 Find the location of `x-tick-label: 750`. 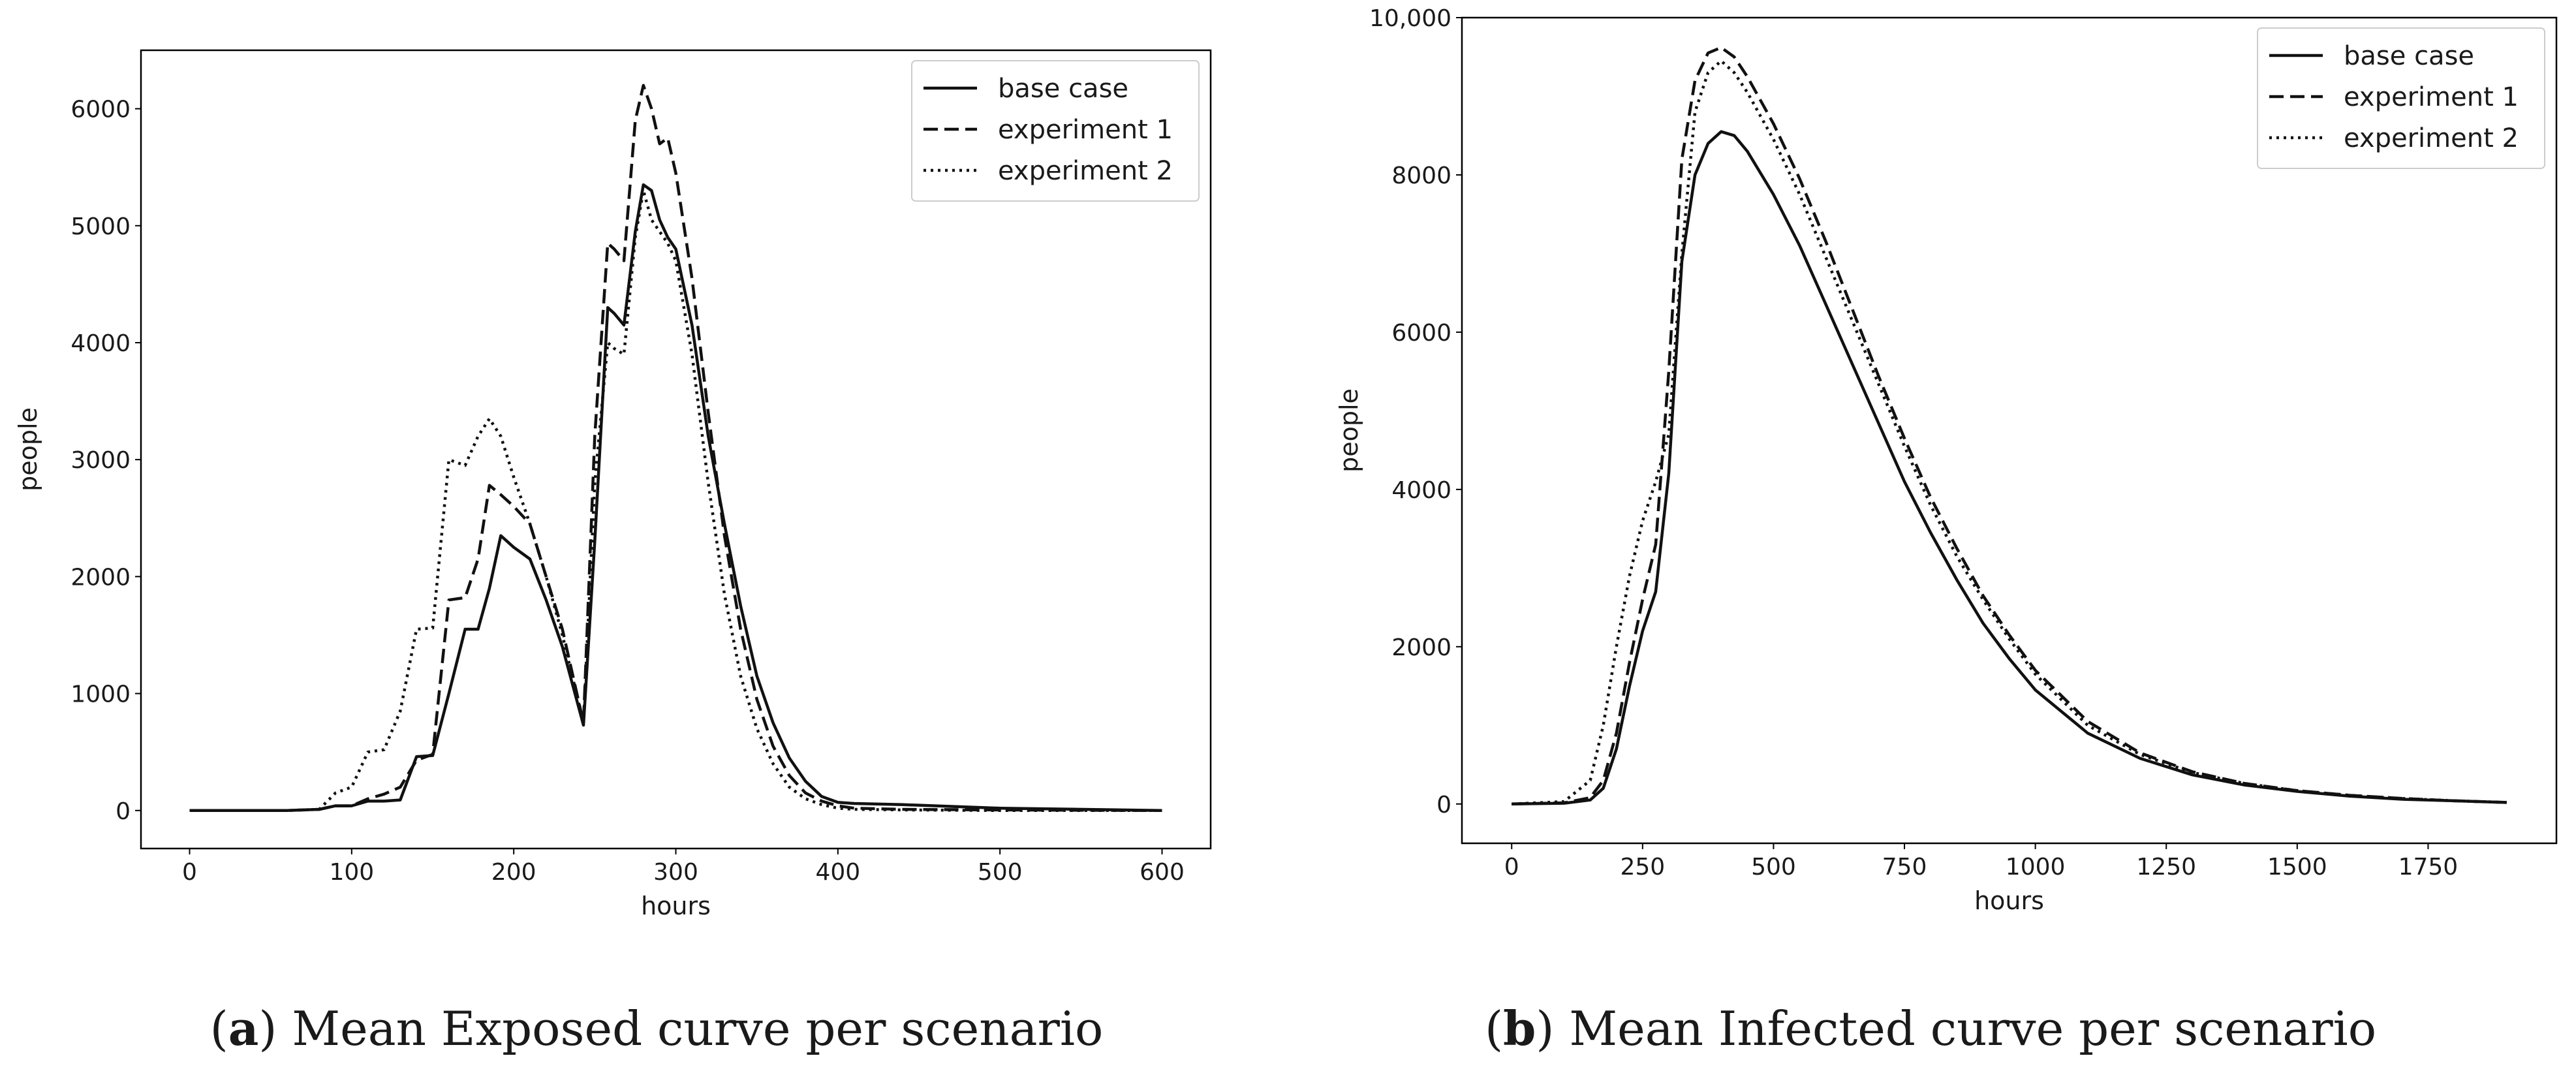

x-tick-label: 750 is located at coordinates (1904, 867).